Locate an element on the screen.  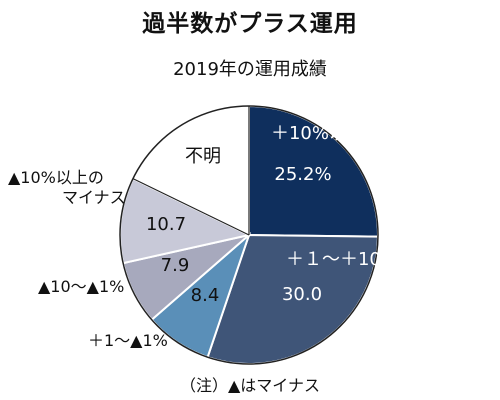
slice-value-3: 7.9 is located at coordinates (175, 265).